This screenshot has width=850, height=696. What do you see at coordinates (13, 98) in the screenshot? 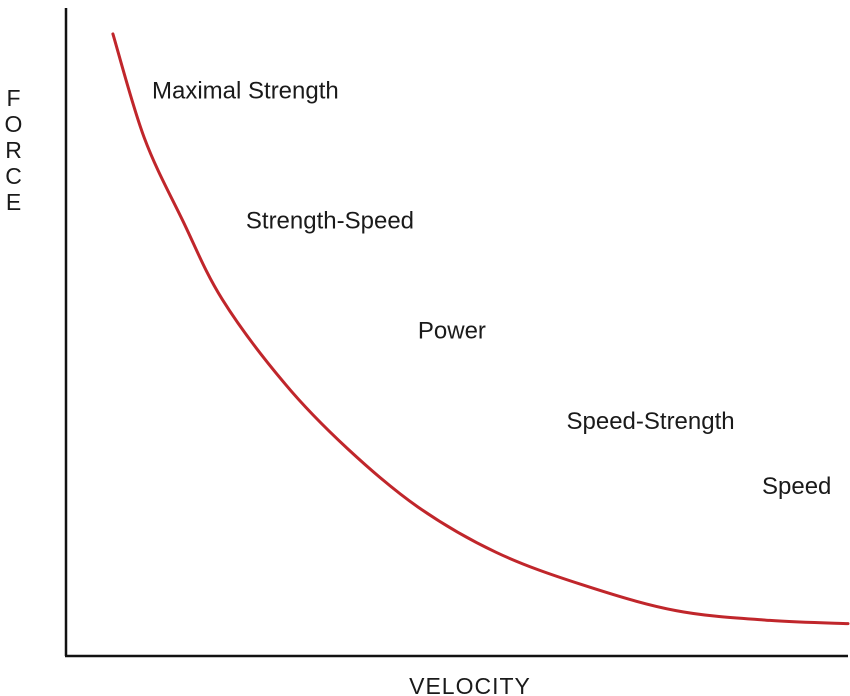
I see `y-axis-title-letter: F` at bounding box center [13, 98].